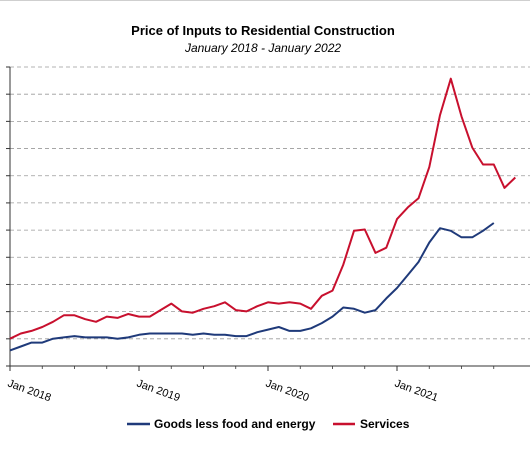 This screenshot has height=449, width=530. I want to click on x-tick-label: Jan 2020, so click(287, 391).